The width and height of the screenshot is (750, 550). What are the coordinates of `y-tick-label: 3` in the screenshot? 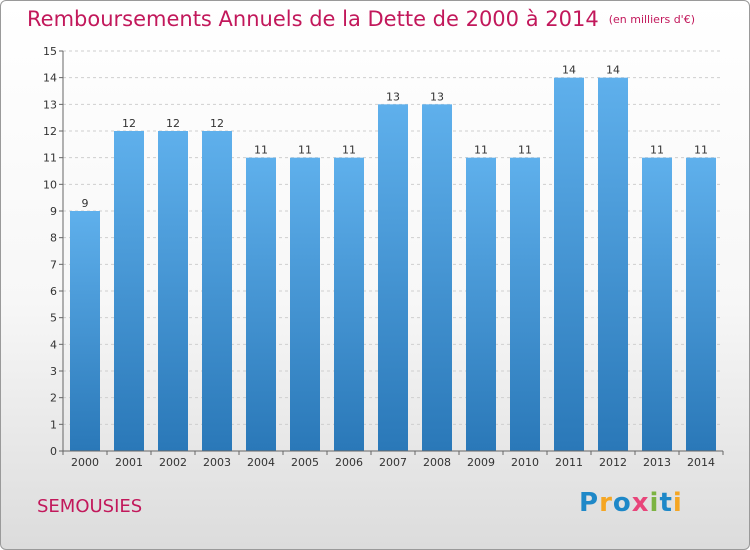 It's located at (53, 371).